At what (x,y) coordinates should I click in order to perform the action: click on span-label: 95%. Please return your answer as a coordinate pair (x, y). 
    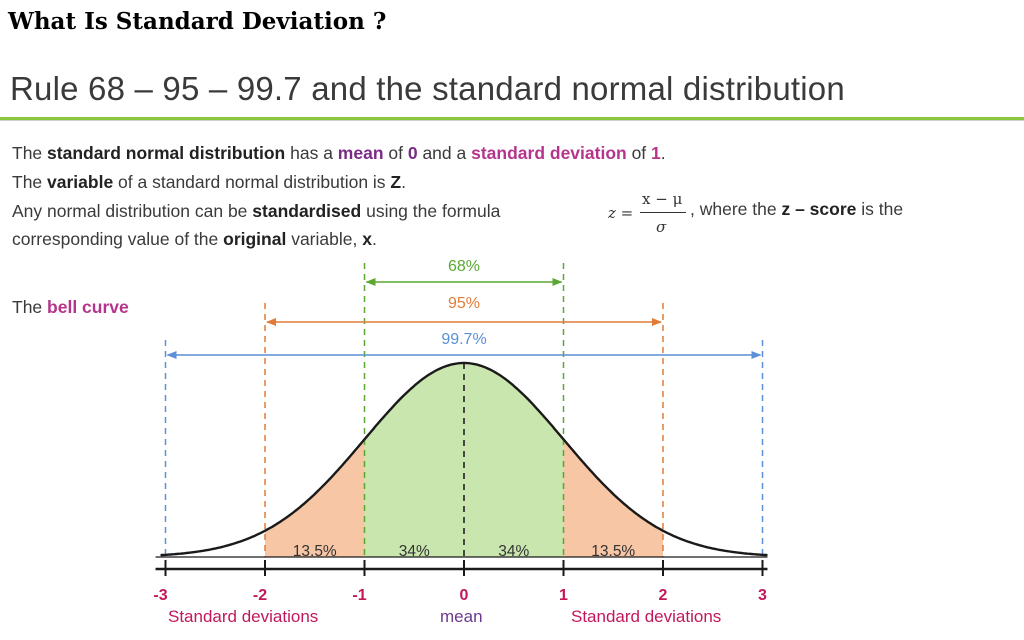
    Looking at the image, I should click on (464, 303).